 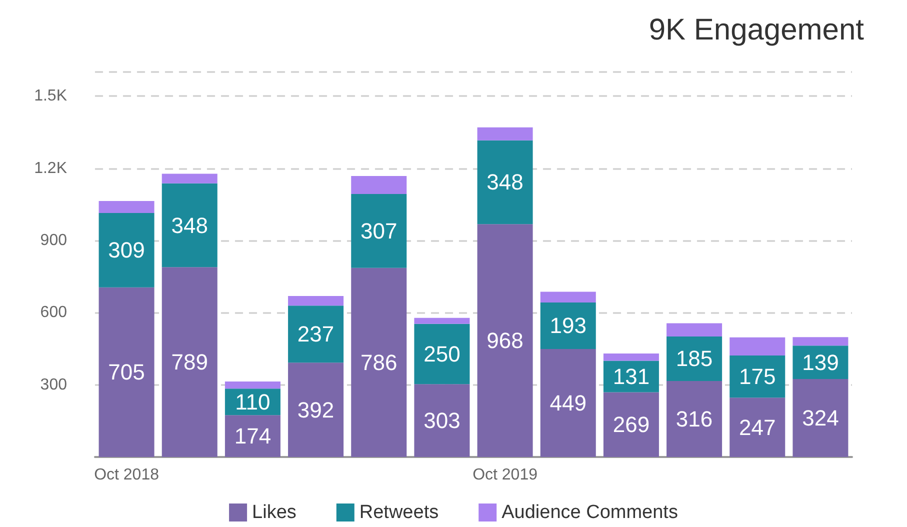 I want to click on data-label: 303, so click(x=442, y=421).